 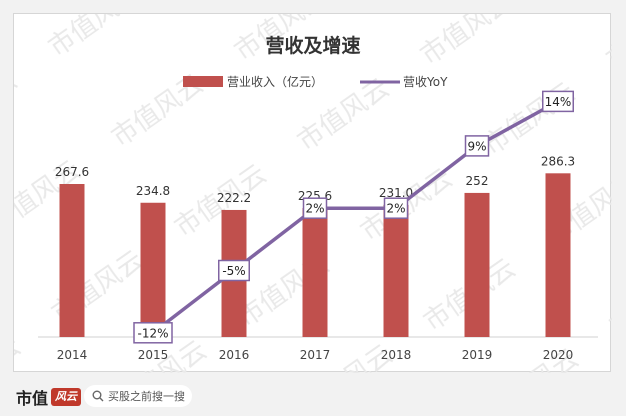 I want to click on yoy-label-2019: 9%, so click(x=476, y=146).